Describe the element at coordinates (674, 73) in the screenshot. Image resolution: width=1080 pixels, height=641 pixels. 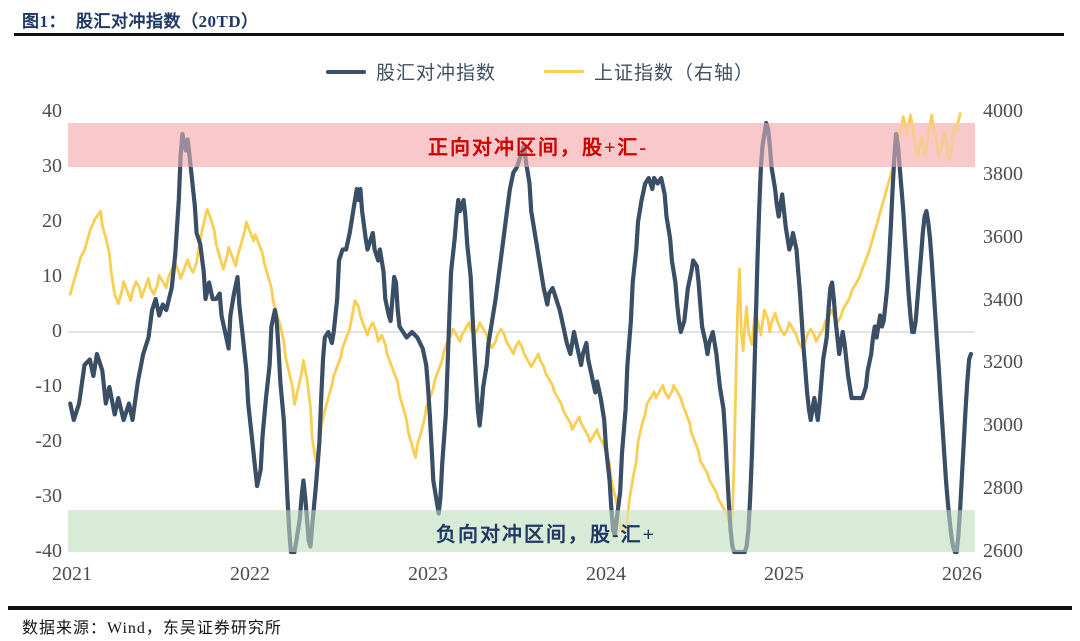
I see `legend-label-sse-index: 上证指数（右轴）` at that location.